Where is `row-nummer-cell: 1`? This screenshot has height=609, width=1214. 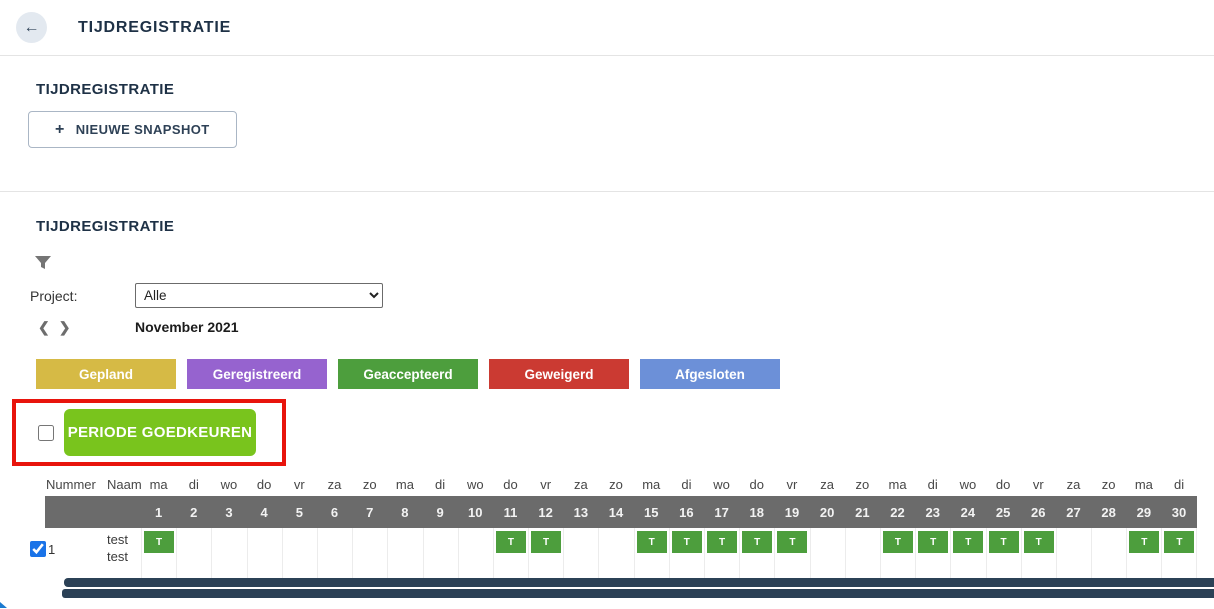 row-nummer-cell: 1 is located at coordinates (68, 553).